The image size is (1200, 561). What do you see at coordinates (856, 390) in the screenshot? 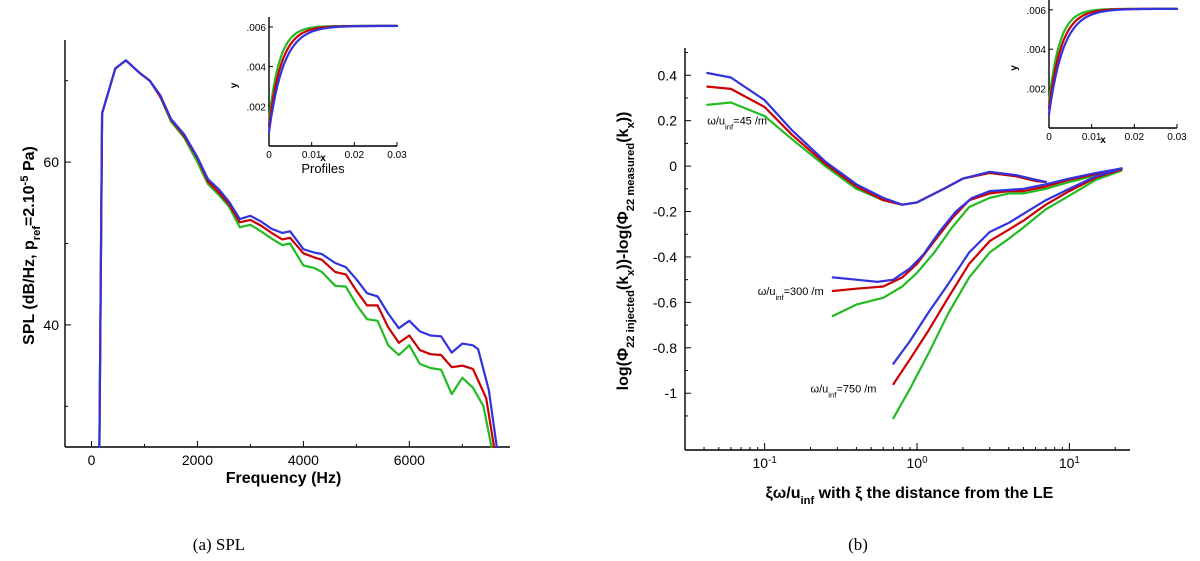
I see `b-annotation-part: =750 /m` at bounding box center [856, 390].